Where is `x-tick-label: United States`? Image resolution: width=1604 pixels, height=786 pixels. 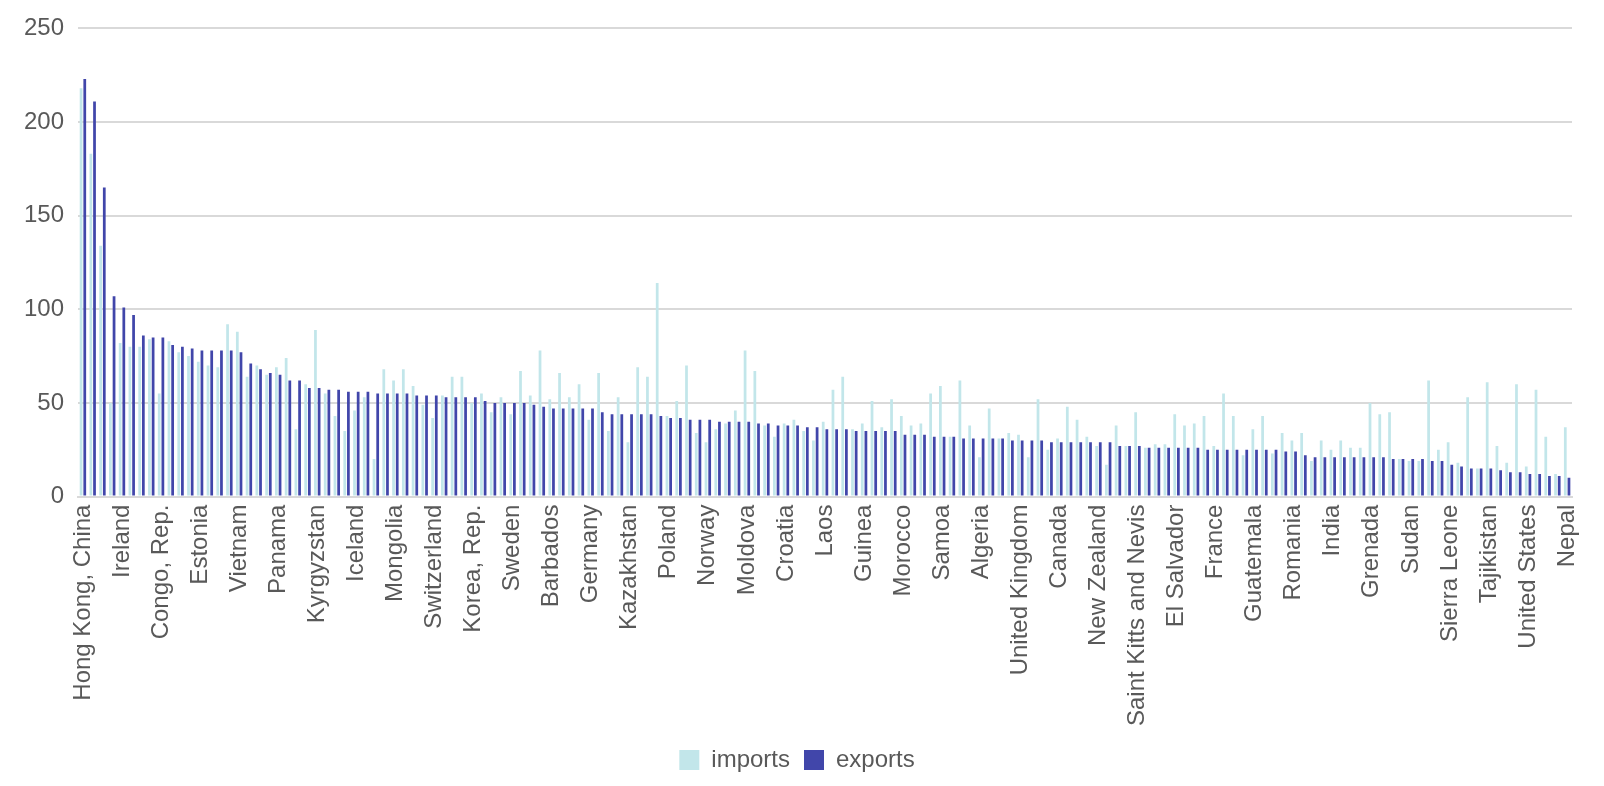
x-tick-label: United States is located at coordinates (1526, 576).